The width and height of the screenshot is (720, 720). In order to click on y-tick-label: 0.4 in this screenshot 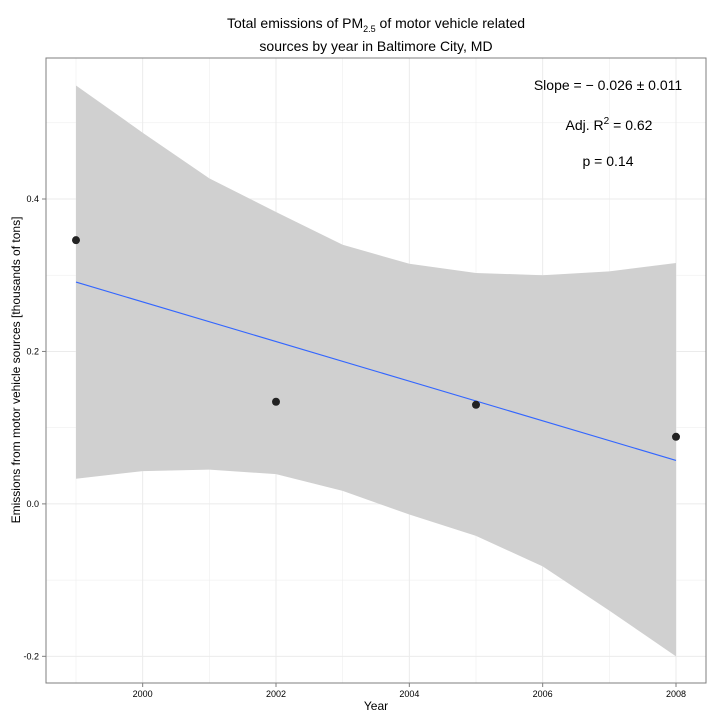, I will do `click(32, 199)`.